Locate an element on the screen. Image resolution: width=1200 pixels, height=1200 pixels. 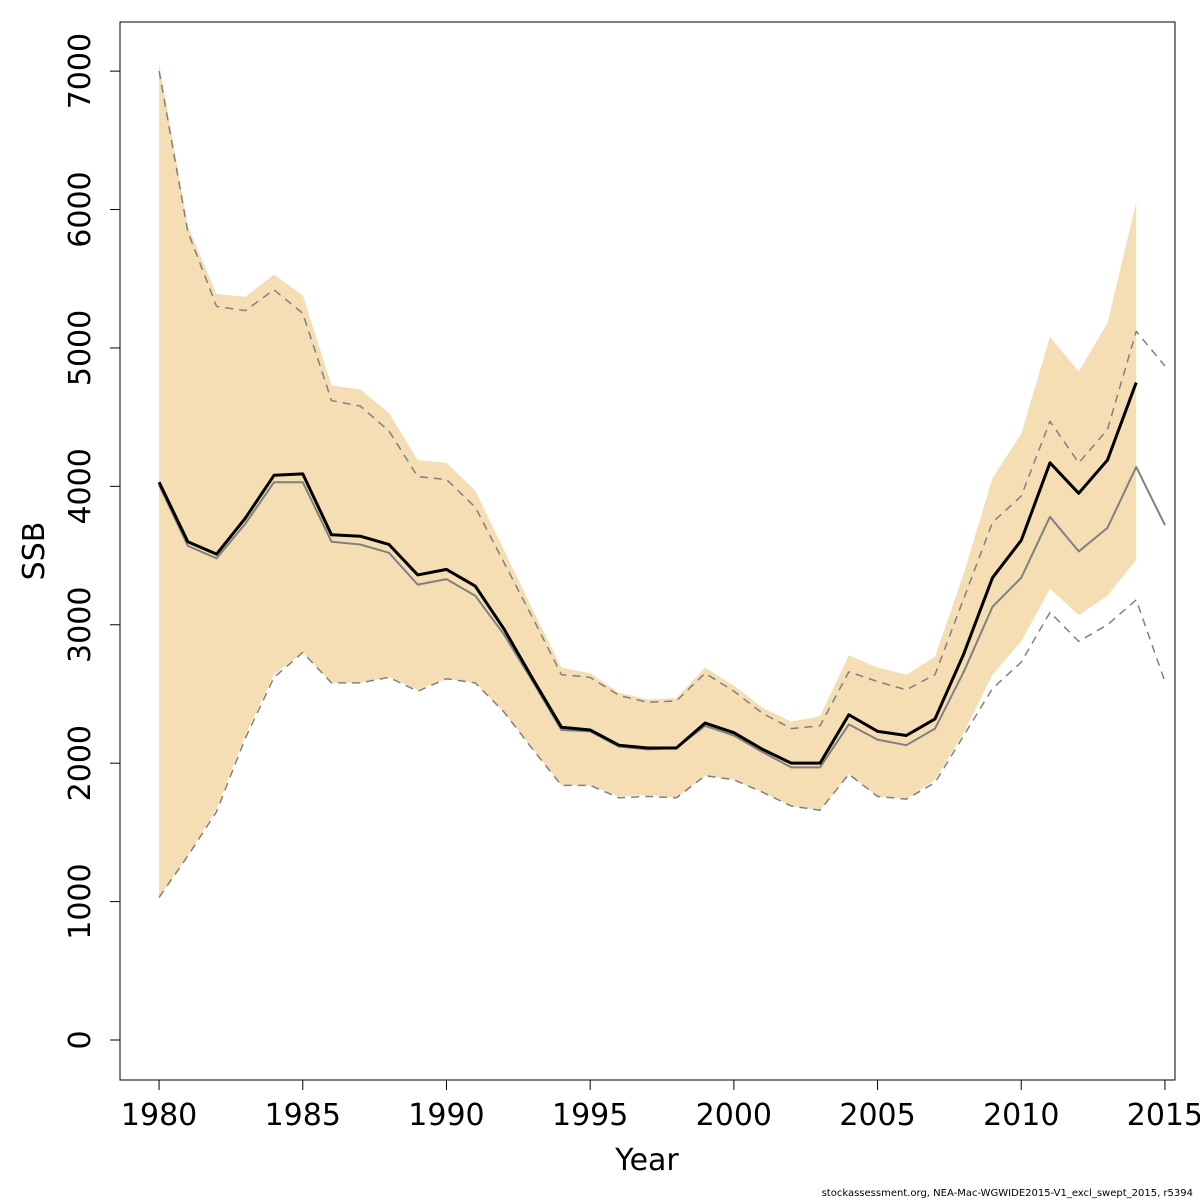
y-tick-label: 6000 is located at coordinates (80, 209).